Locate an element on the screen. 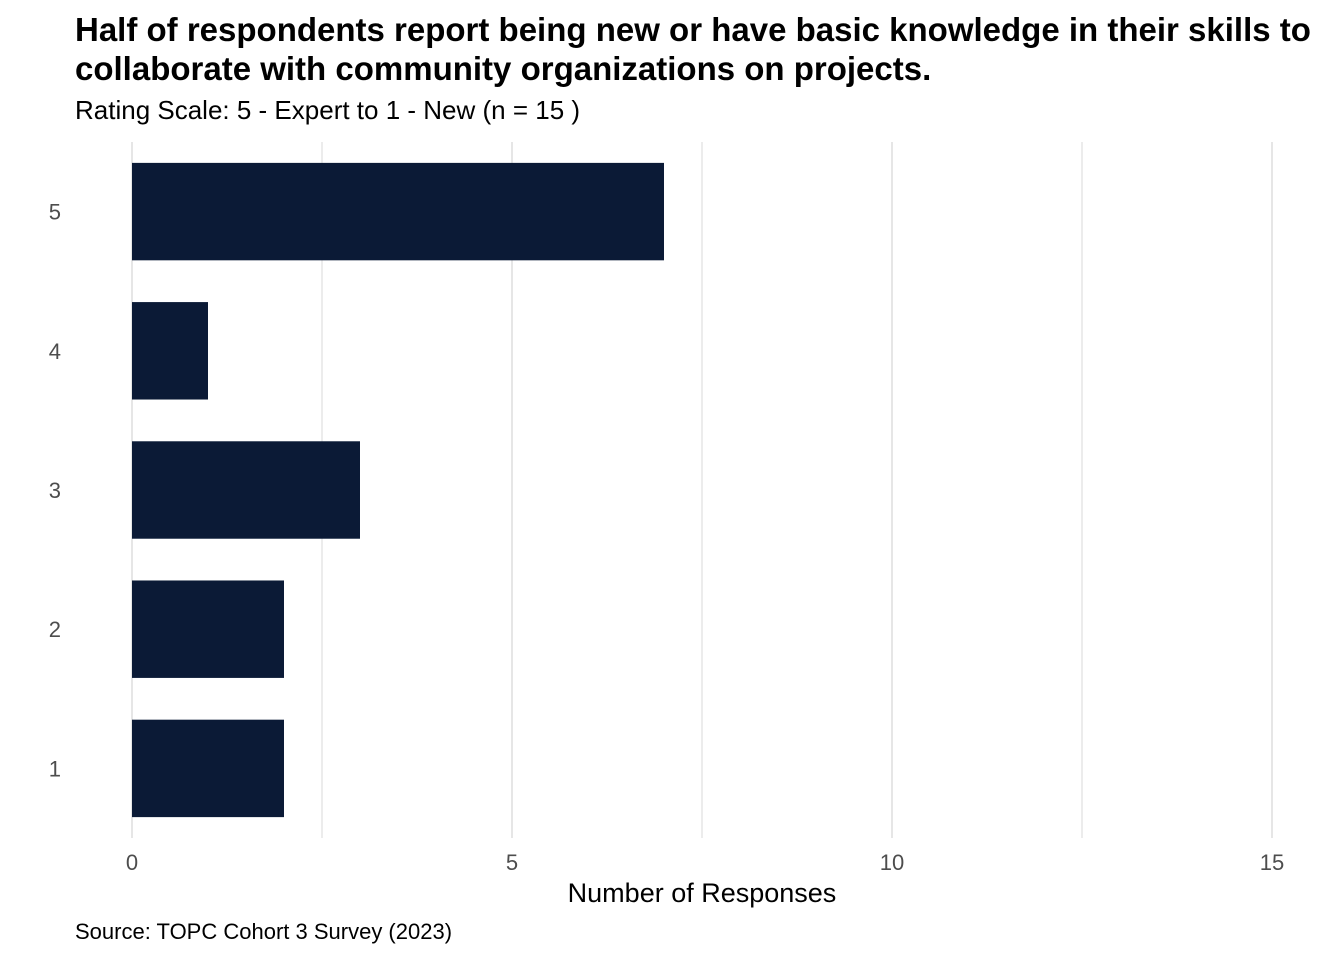 The height and width of the screenshot is (960, 1344). y-tick-label: 5 is located at coordinates (55, 212).